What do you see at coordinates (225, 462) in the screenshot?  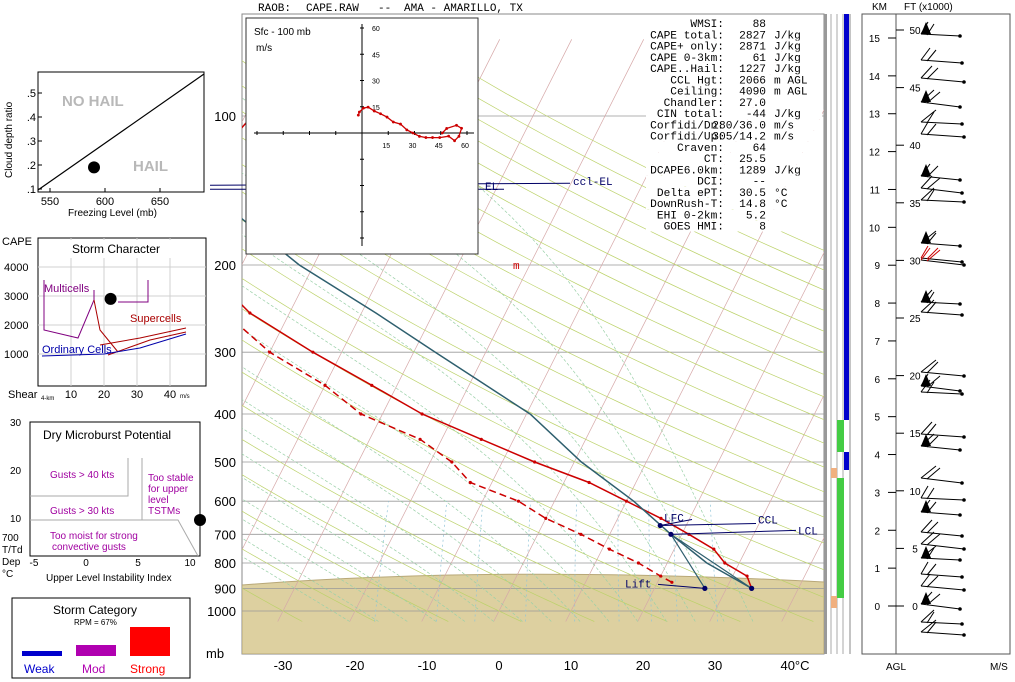 I see `pressure-tick-label: 500` at bounding box center [225, 462].